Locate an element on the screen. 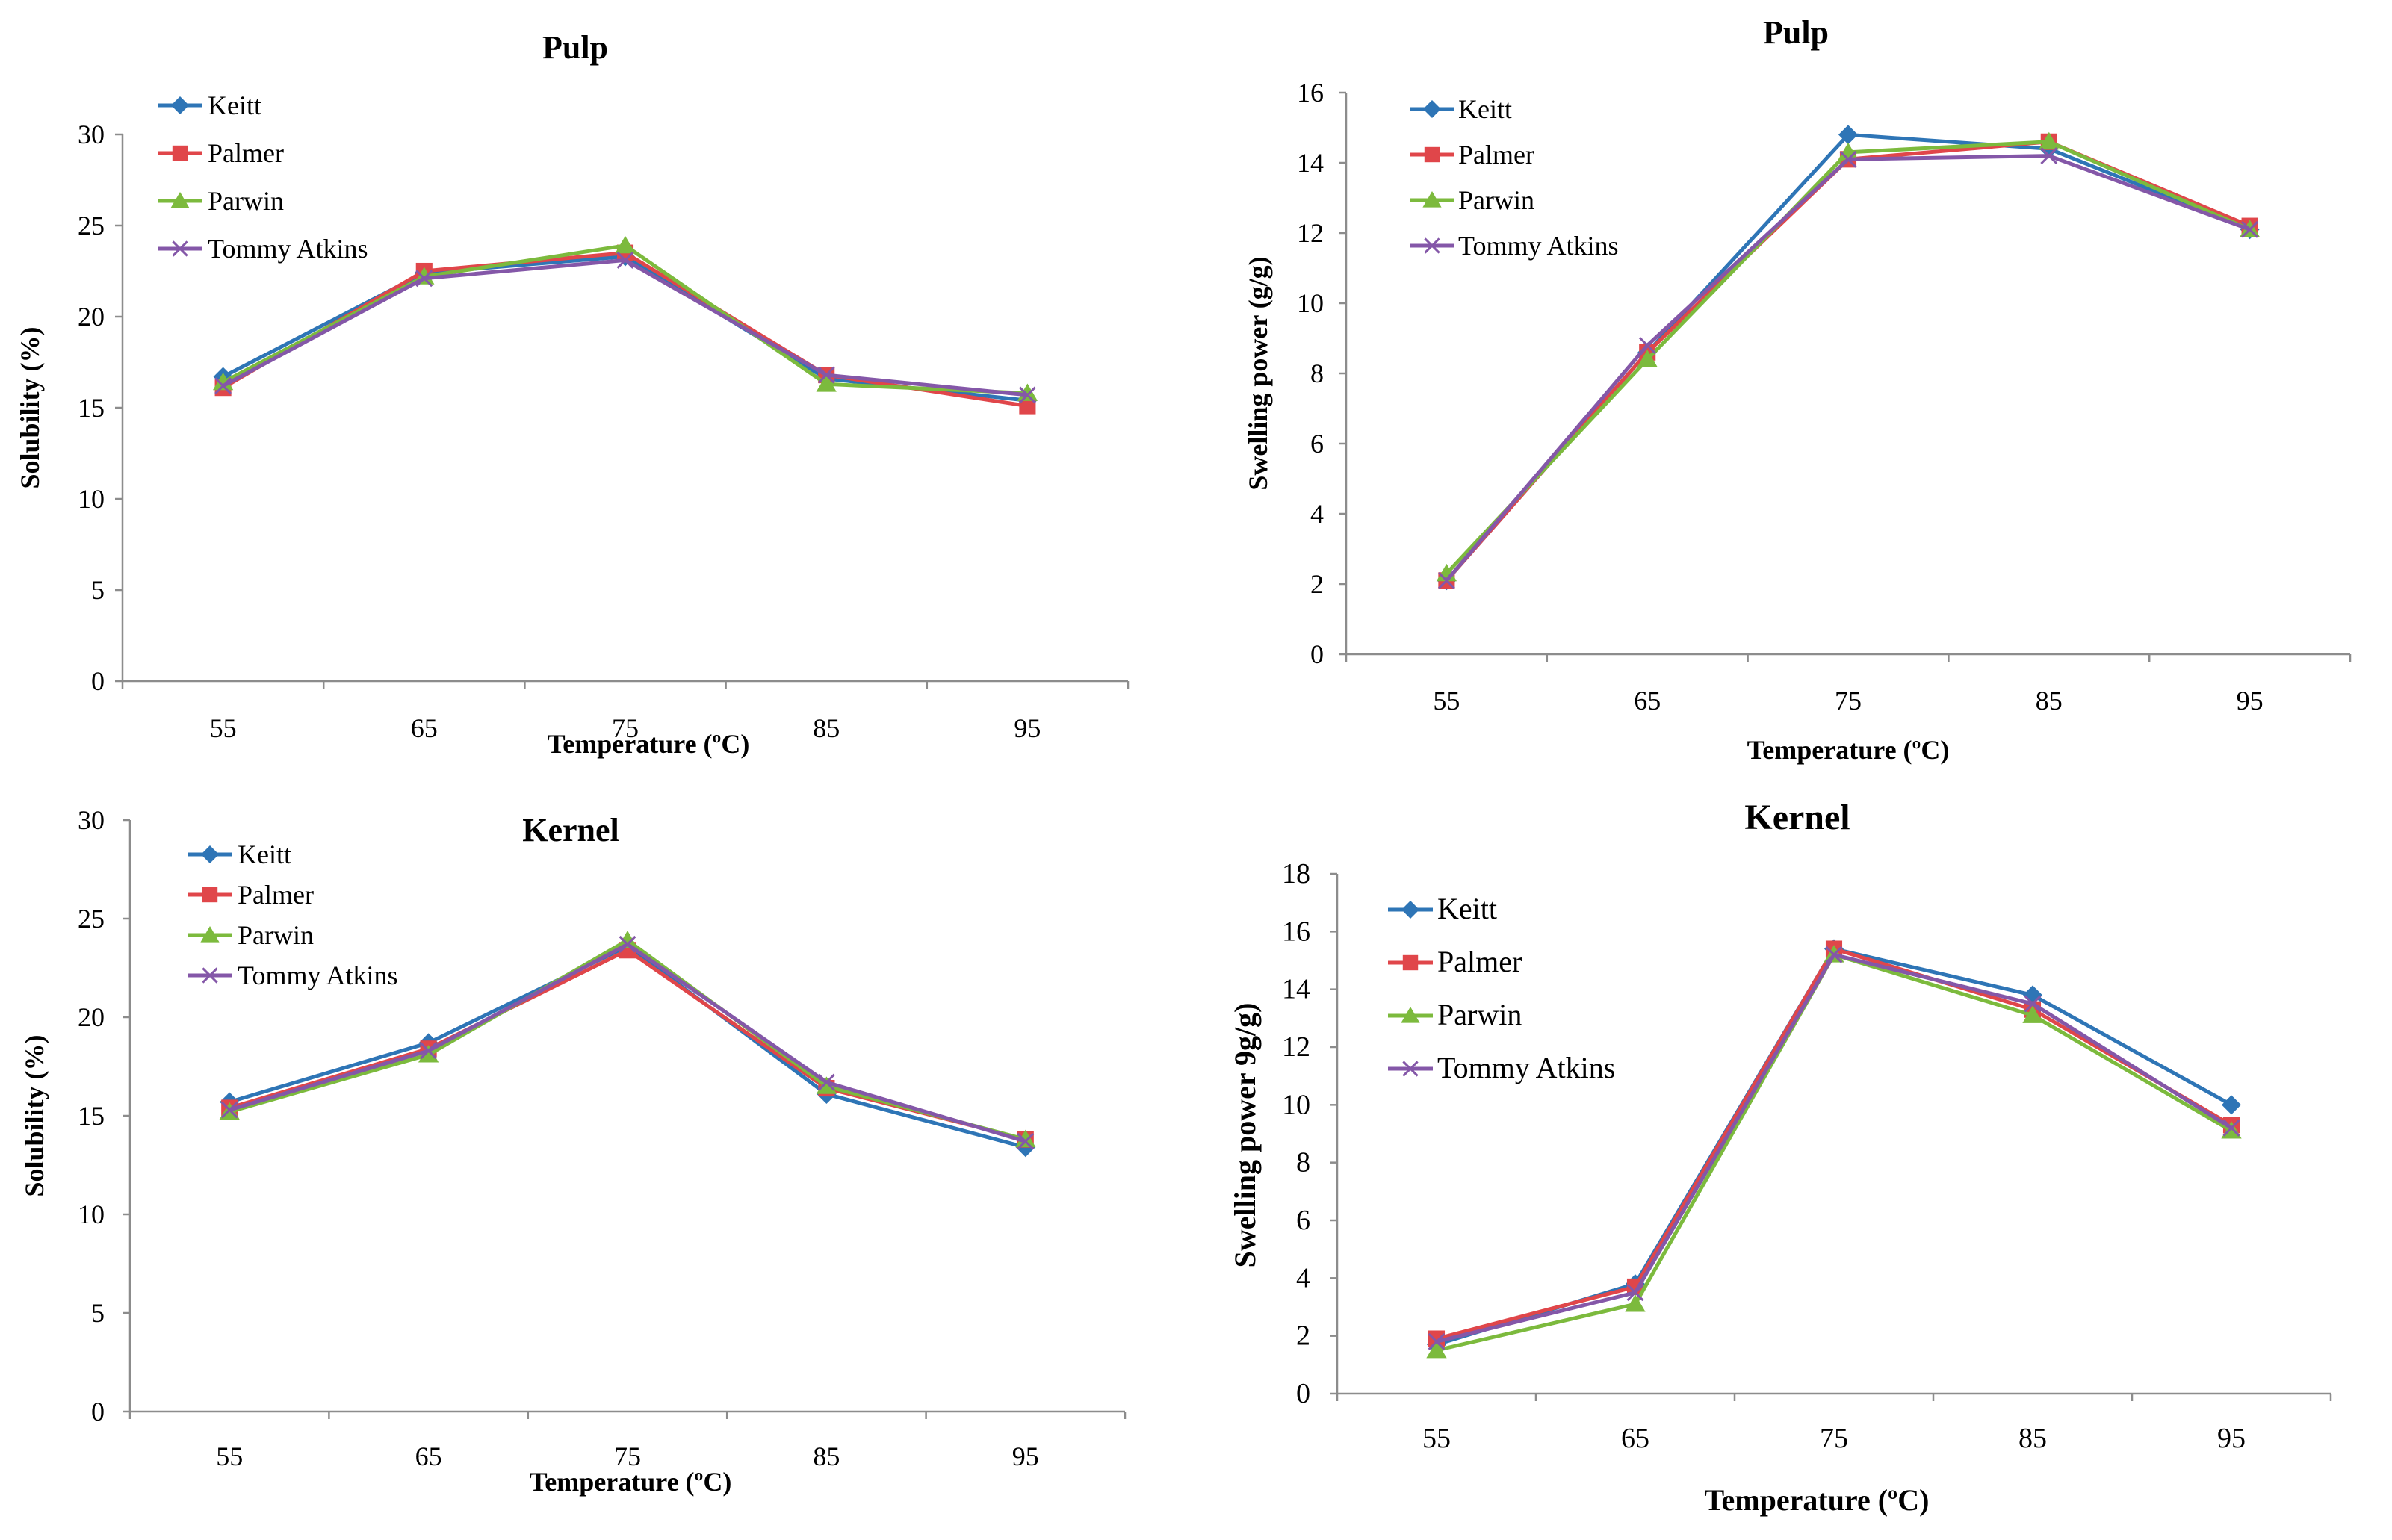  legend-label: Keitt is located at coordinates (1485, 109).